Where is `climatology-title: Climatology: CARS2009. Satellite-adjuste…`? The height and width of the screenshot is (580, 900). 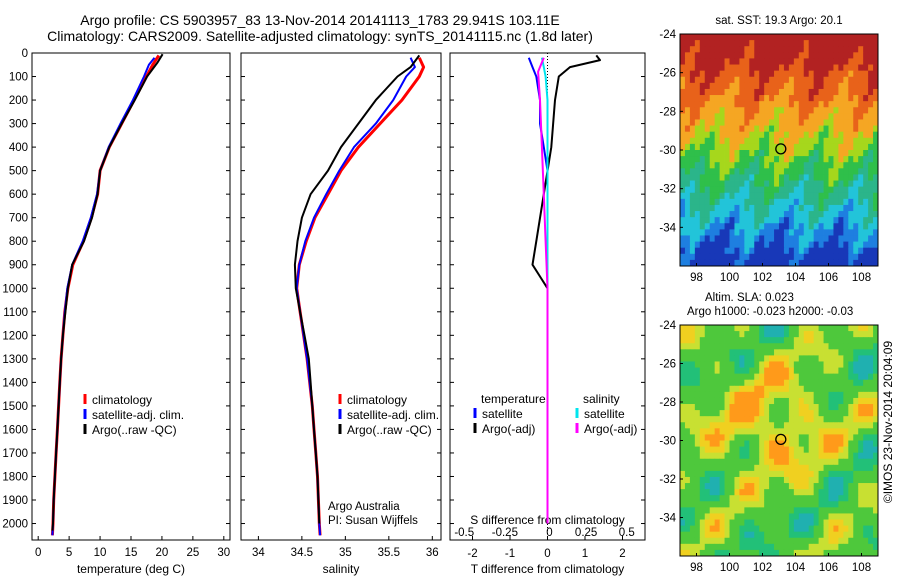 climatology-title: Climatology: CARS2009. Satellite-adjuste… is located at coordinates (320, 36).